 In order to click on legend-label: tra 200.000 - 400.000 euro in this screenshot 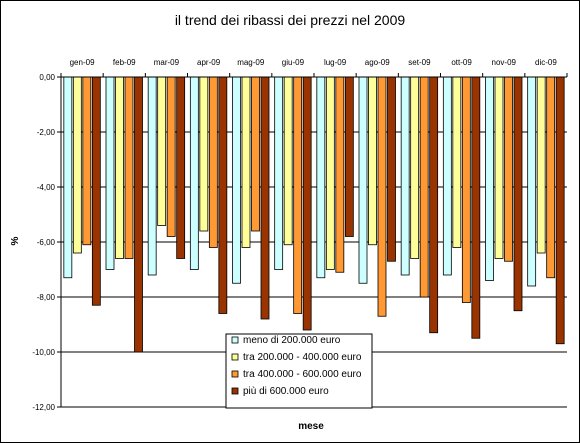, I will do `click(302, 357)`.